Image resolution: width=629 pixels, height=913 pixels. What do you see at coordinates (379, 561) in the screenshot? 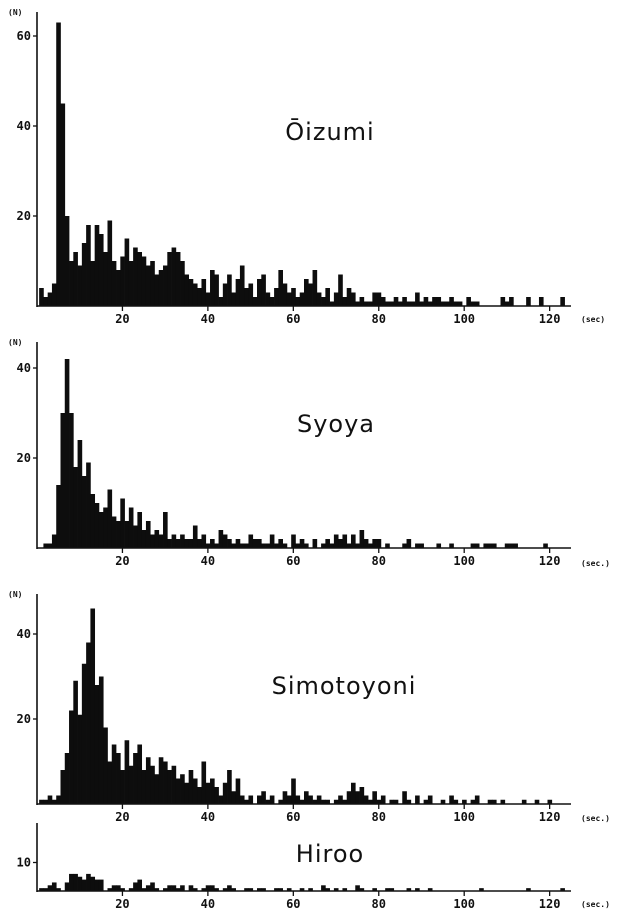
I see `x-tick-label: 80` at bounding box center [379, 561].